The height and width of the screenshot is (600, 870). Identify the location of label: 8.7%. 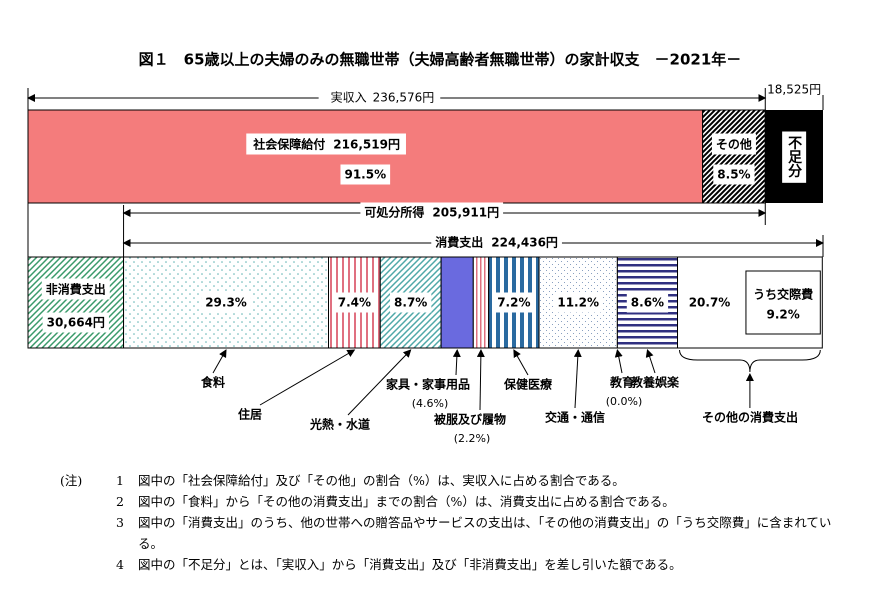
(410, 303).